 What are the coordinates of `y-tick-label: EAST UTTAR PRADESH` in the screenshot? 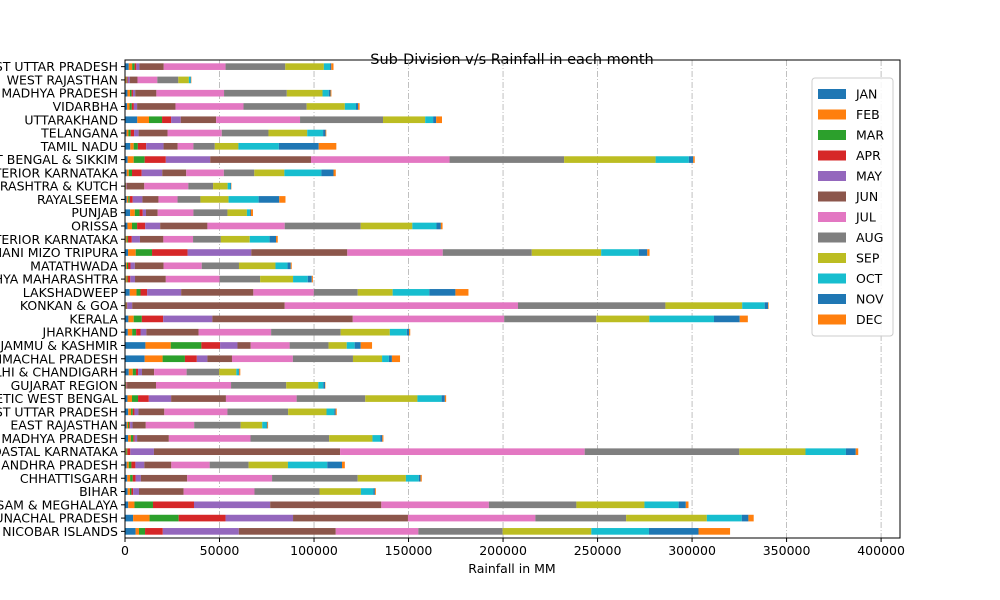 It's located at (59, 411).